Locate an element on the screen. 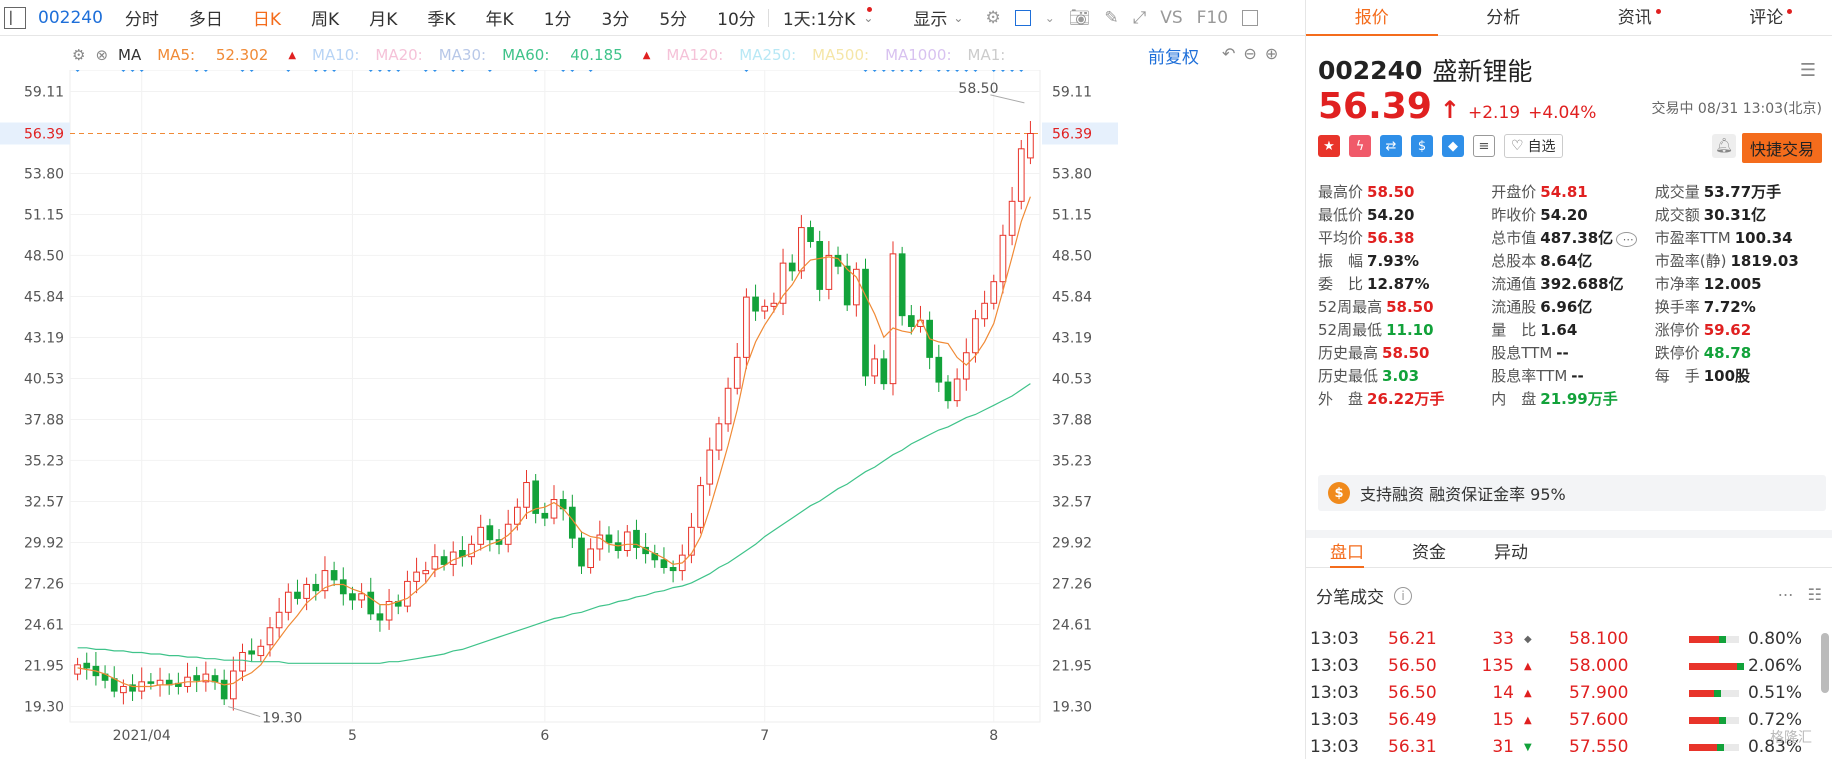 This screenshot has height=759, width=1832. more-info-icon: ⋯ is located at coordinates (1626, 239).